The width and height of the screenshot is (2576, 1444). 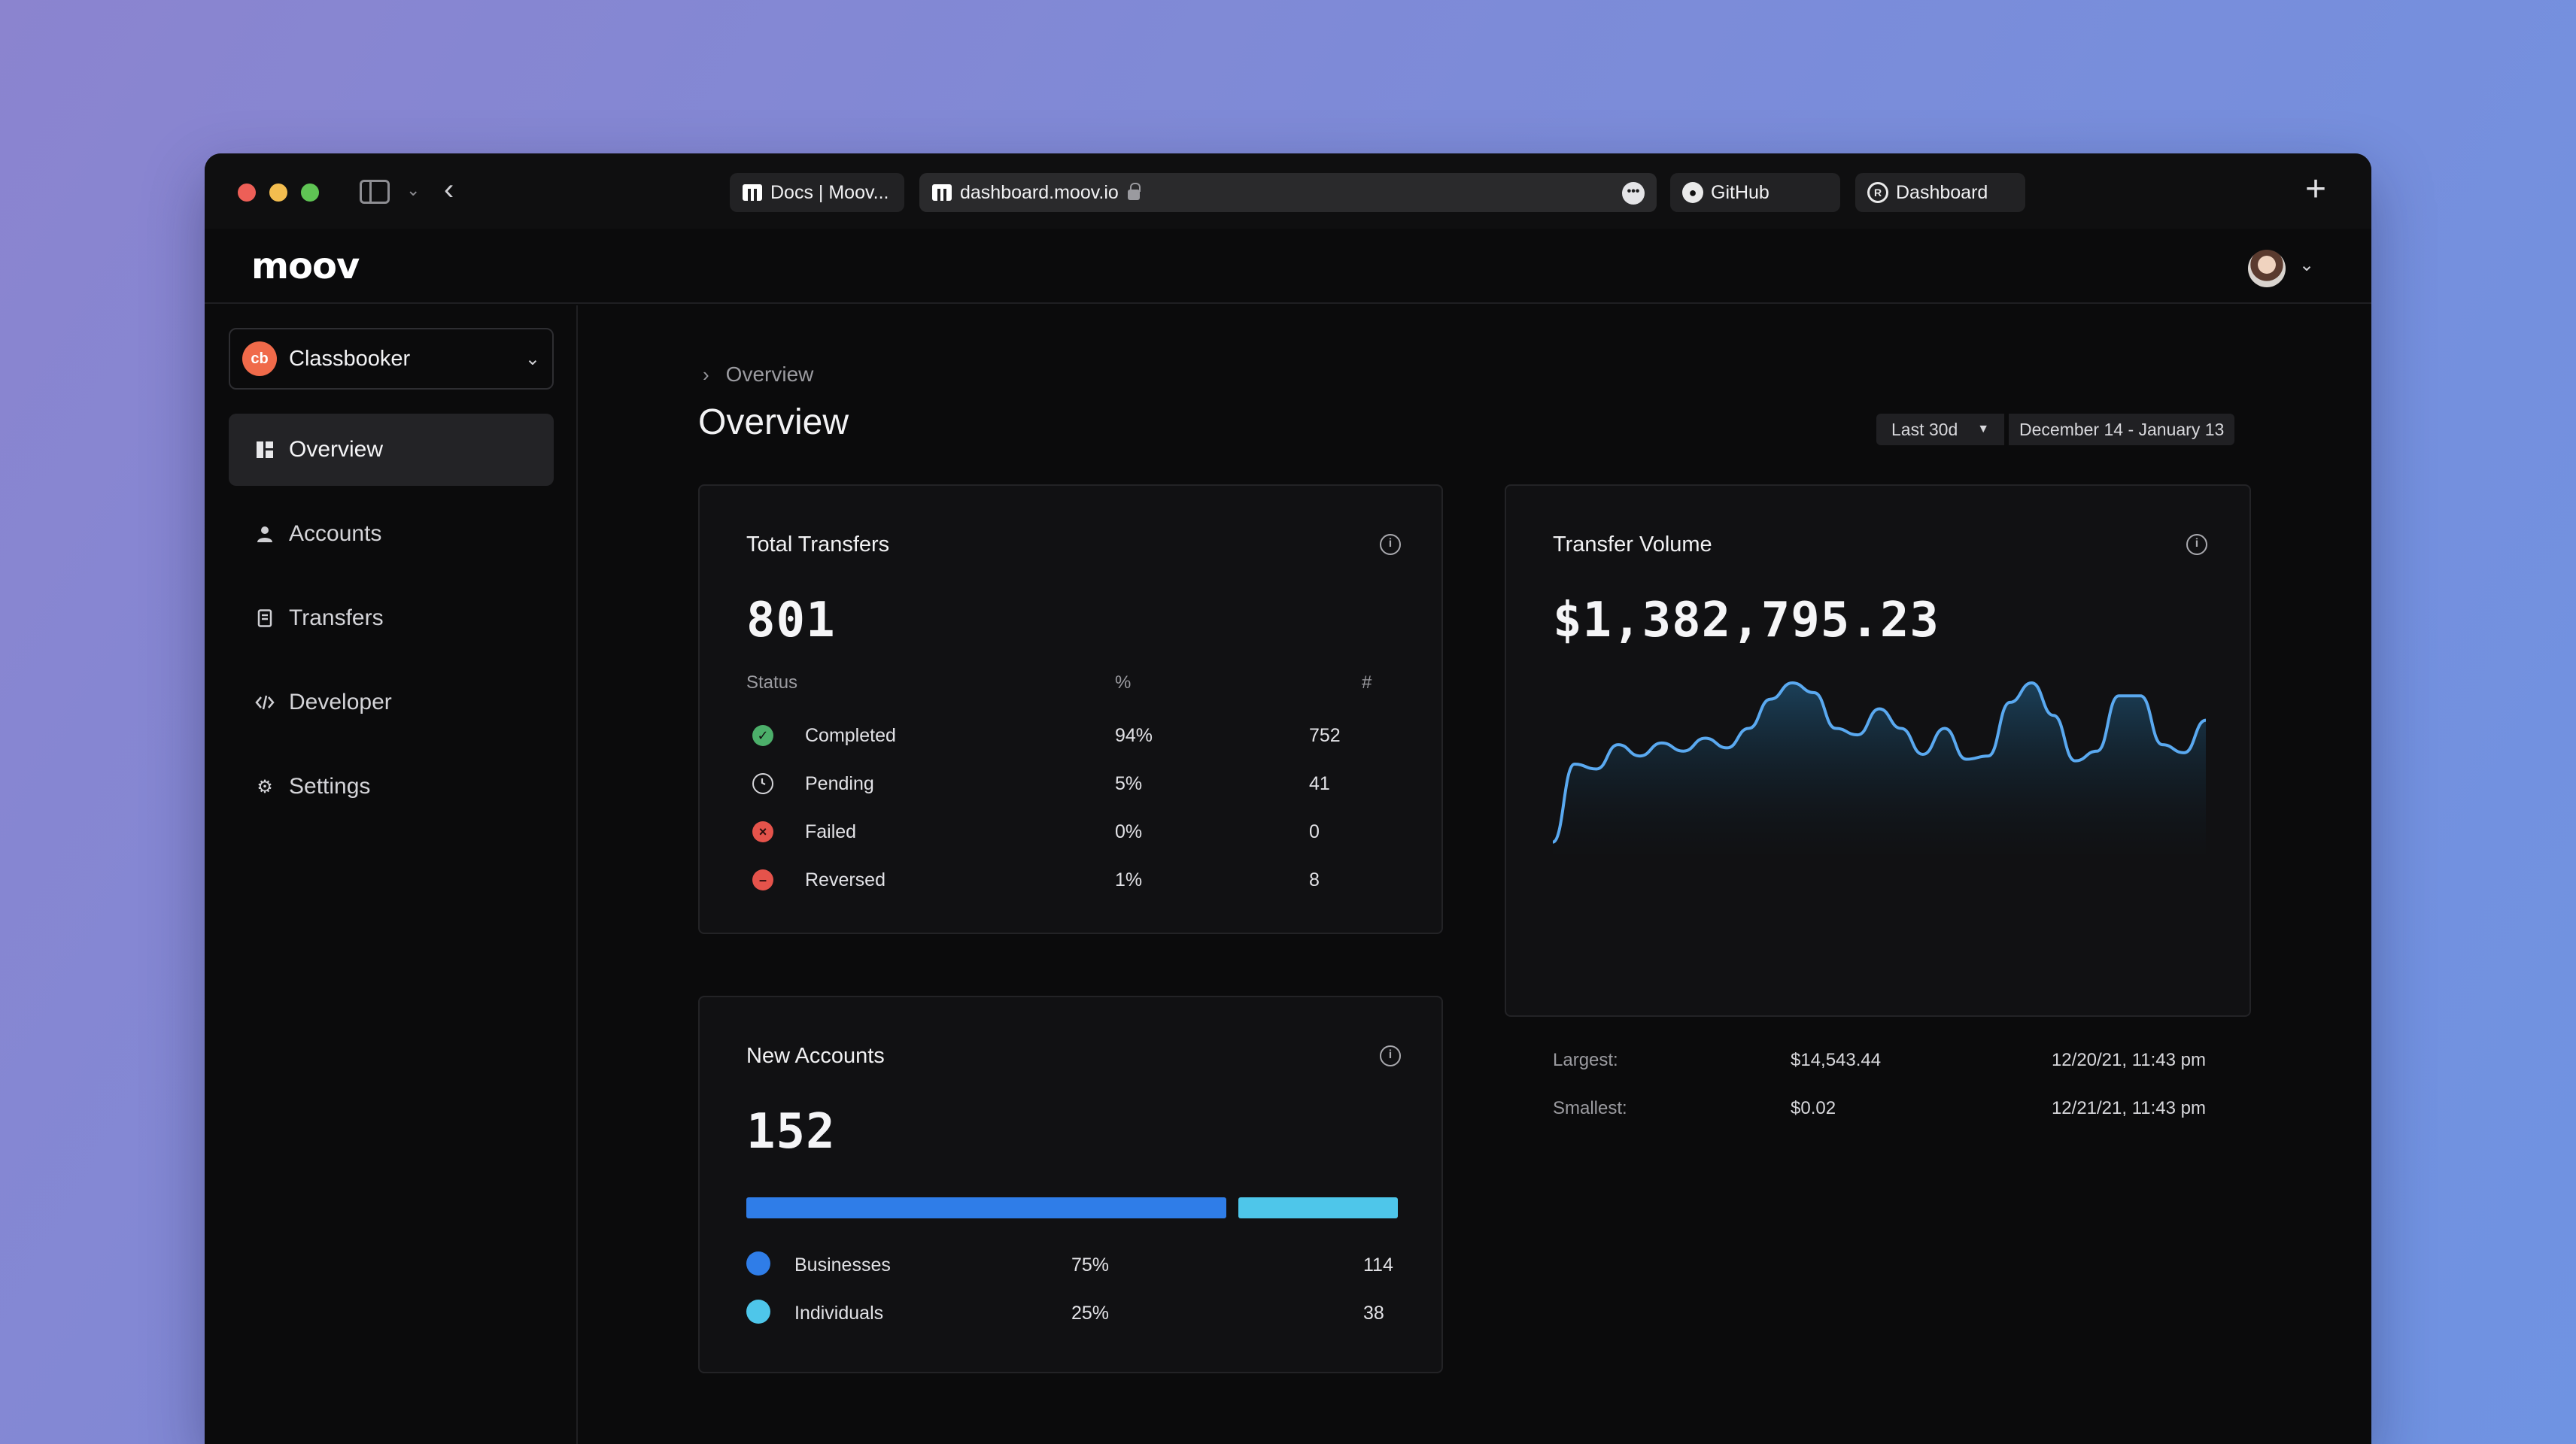 What do you see at coordinates (839, 1313) in the screenshot?
I see `account-type-label: Individuals` at bounding box center [839, 1313].